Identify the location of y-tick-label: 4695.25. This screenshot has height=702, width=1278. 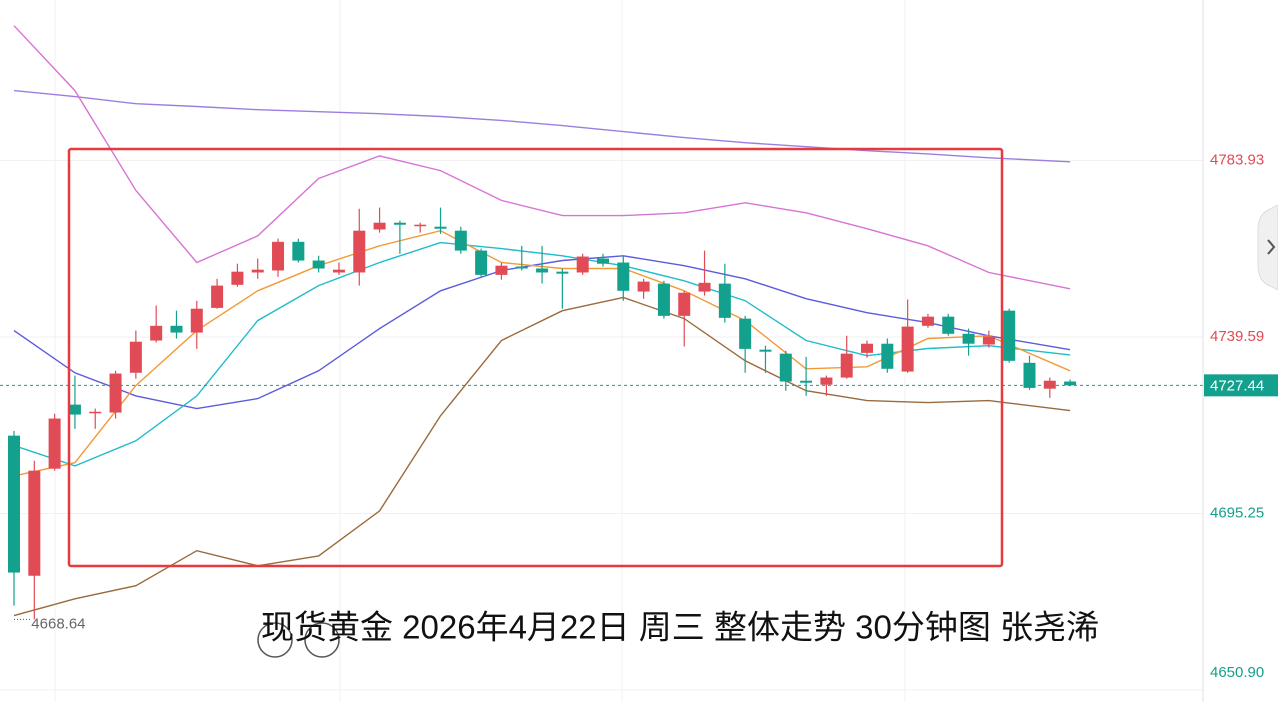
(1237, 512).